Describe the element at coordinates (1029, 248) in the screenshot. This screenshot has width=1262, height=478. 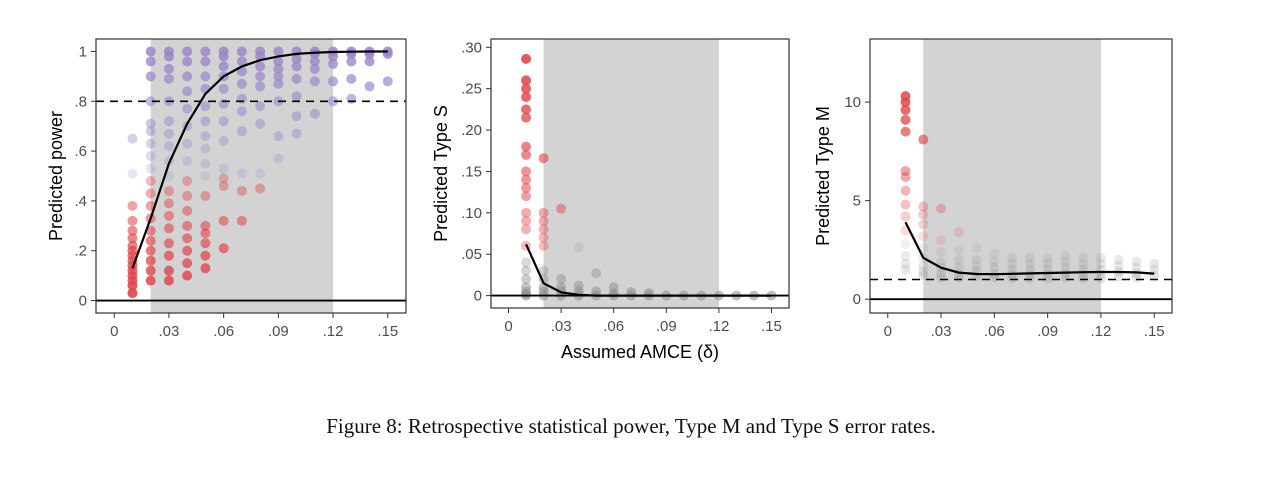
I see `fitted-curve` at that location.